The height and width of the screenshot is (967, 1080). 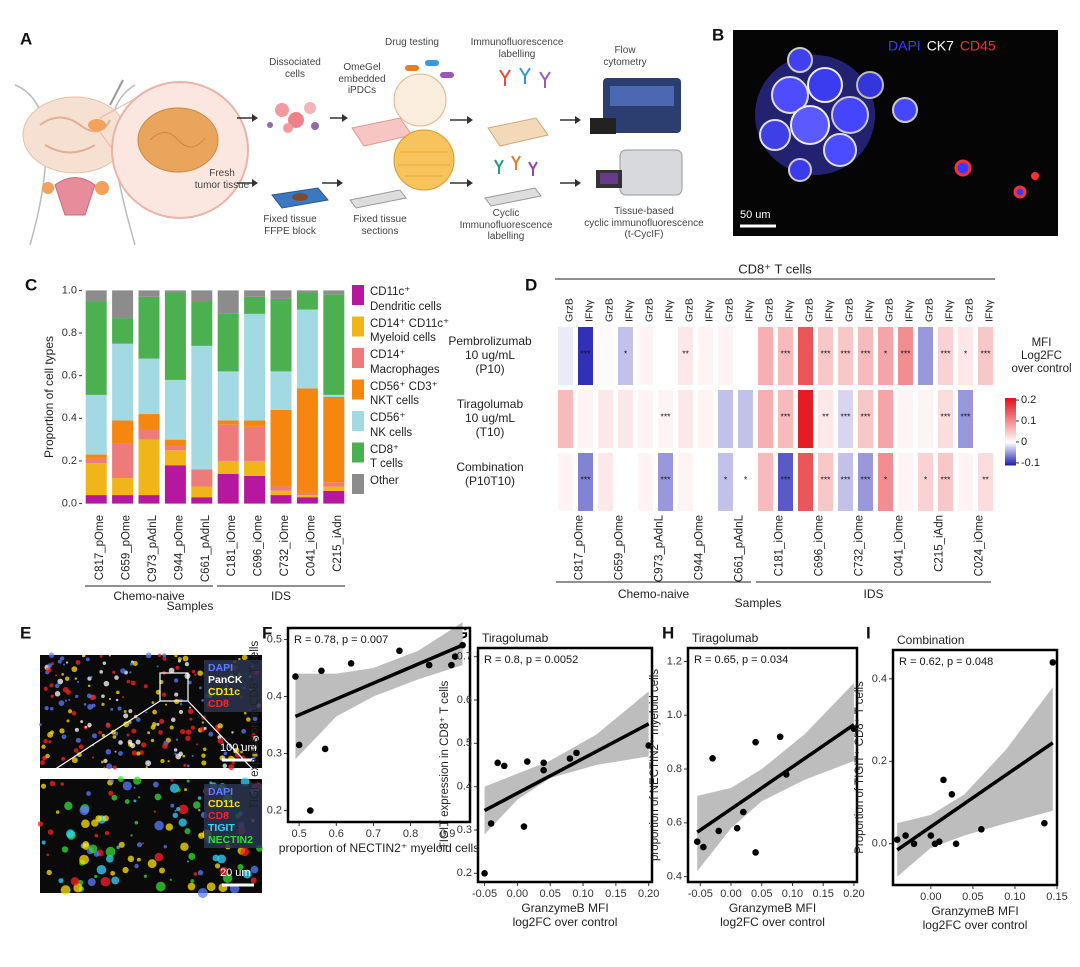 What do you see at coordinates (69, 461) in the screenshot?
I see `y-tick-label: 0.2` at bounding box center [69, 461].